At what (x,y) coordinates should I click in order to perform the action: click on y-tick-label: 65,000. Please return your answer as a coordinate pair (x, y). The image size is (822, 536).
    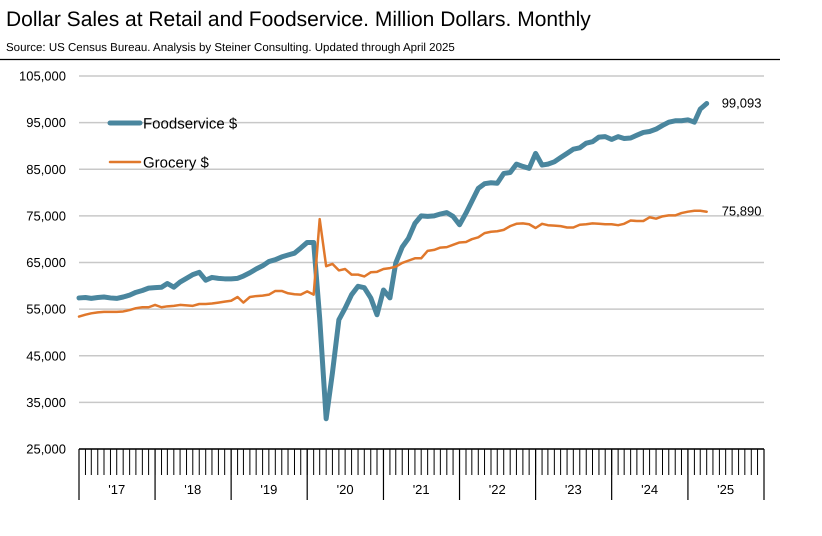
    Looking at the image, I should click on (46, 262).